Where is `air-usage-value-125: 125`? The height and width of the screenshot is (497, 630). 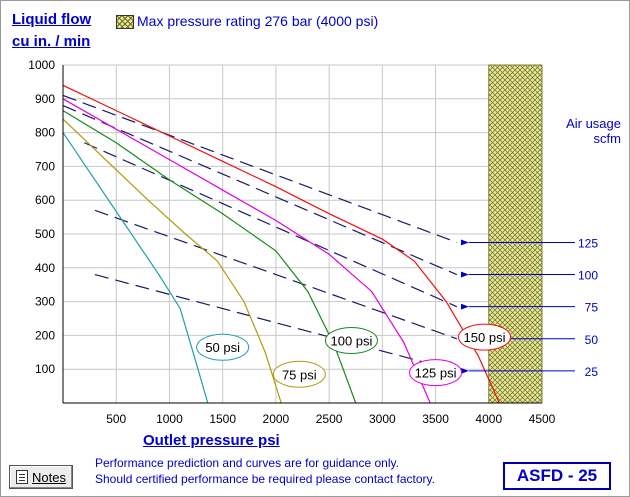 air-usage-value-125: 125 is located at coordinates (588, 243).